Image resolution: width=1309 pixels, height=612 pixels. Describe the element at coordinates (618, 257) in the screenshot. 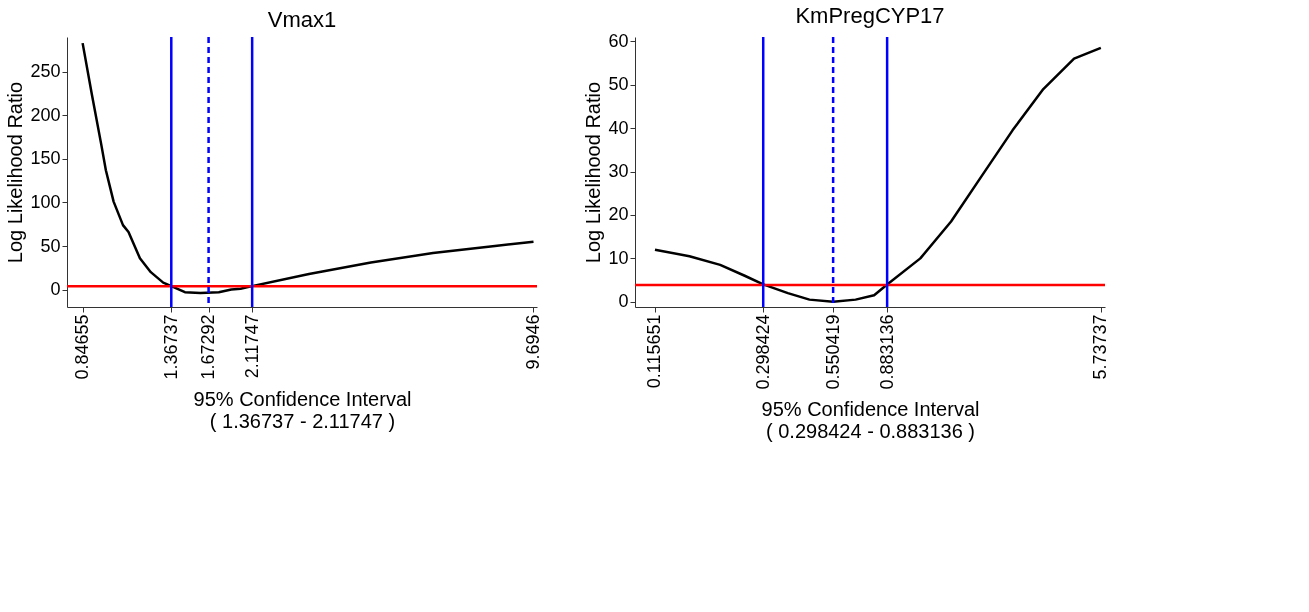

I see `y-tick-label: 10` at that location.